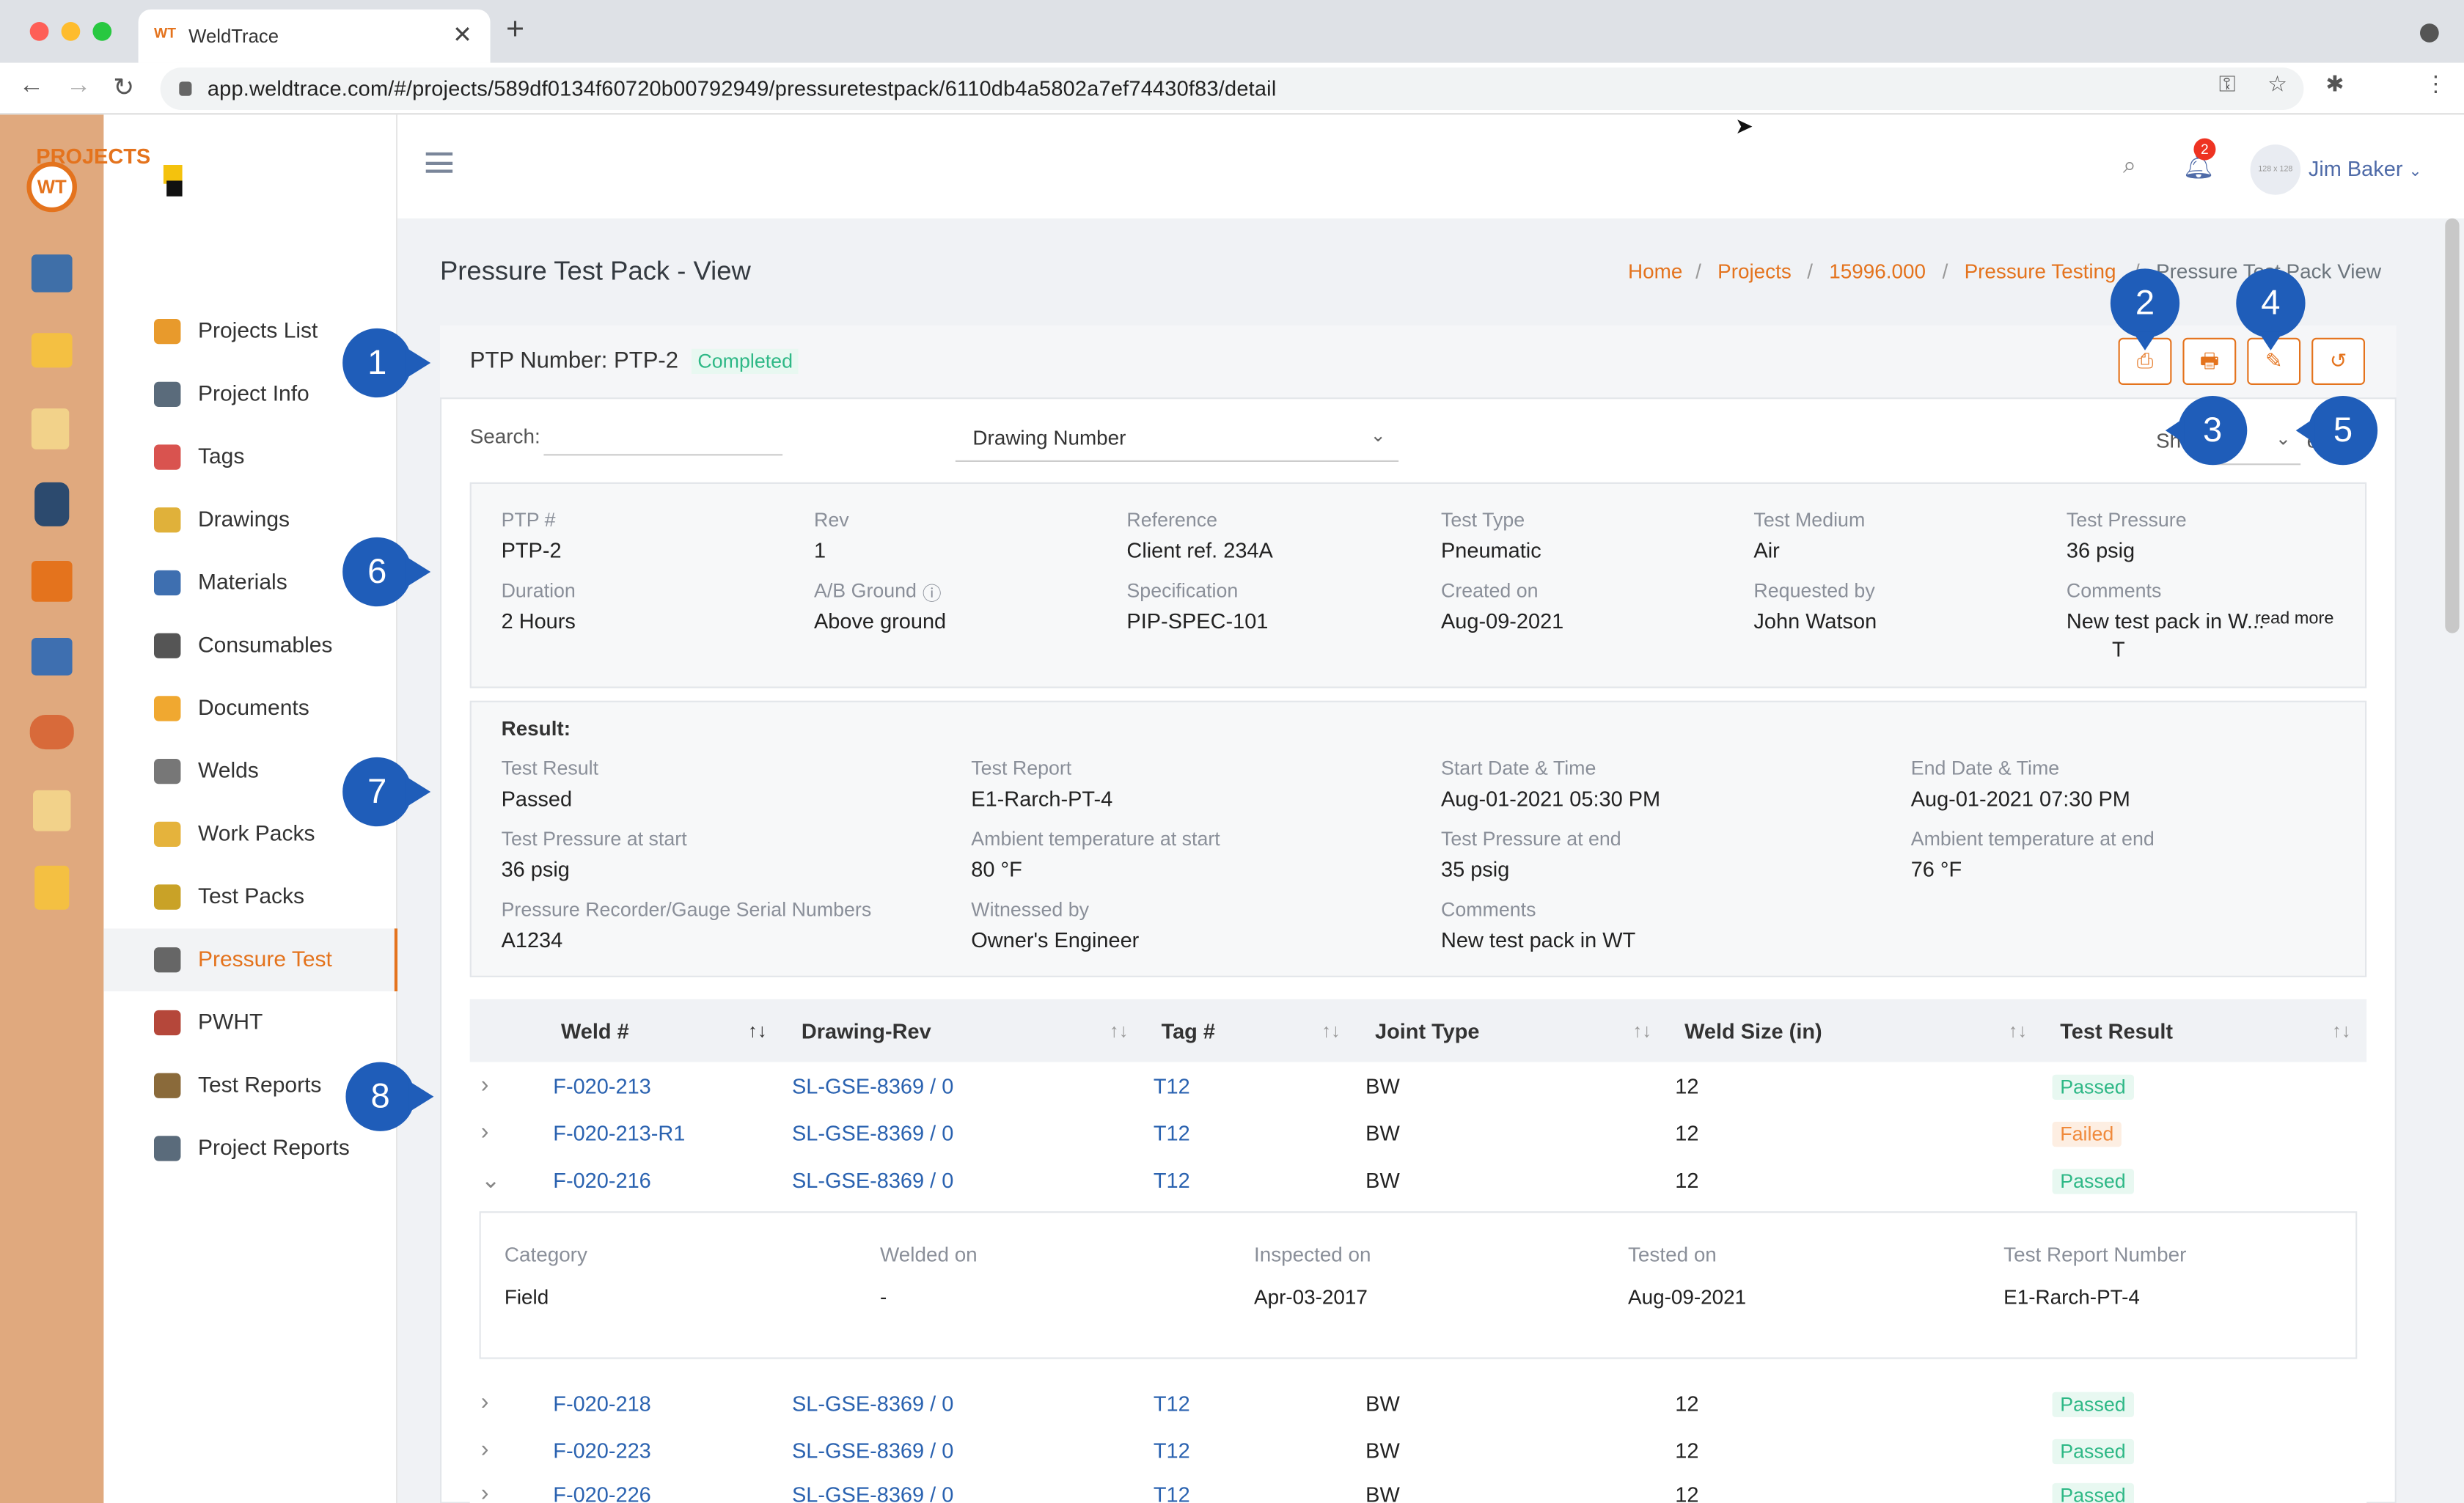 This screenshot has height=1503, width=2464. What do you see at coordinates (250, 771) in the screenshot?
I see `sidebar-item-welds: Welds` at bounding box center [250, 771].